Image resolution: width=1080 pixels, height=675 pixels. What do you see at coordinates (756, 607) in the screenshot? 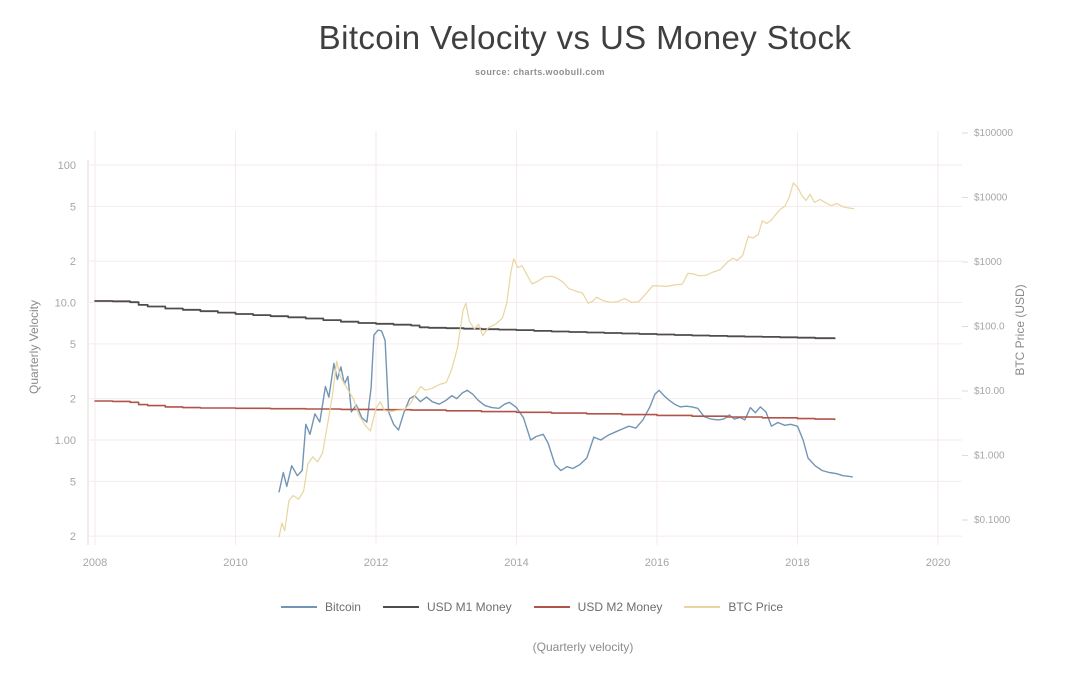
I see `legend-label: BTC Price` at bounding box center [756, 607].